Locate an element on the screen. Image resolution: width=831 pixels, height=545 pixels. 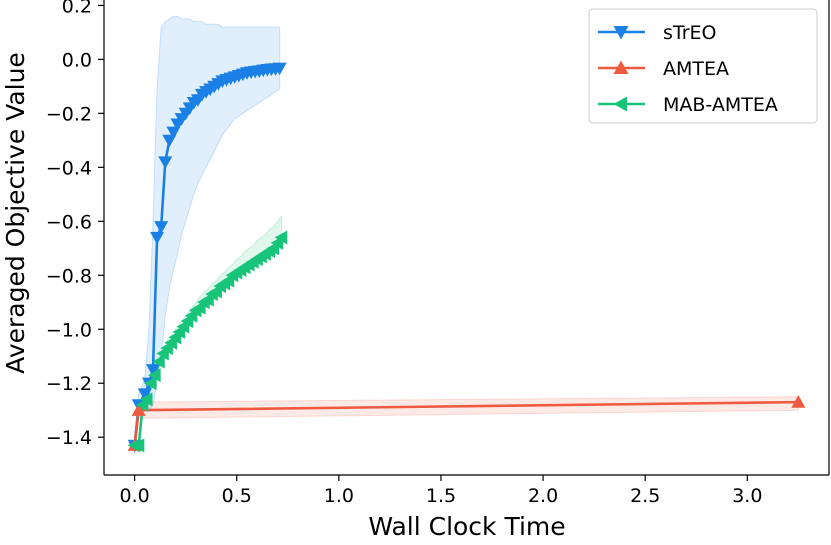
legend-label: MAB-AMTEA is located at coordinates (720, 105).